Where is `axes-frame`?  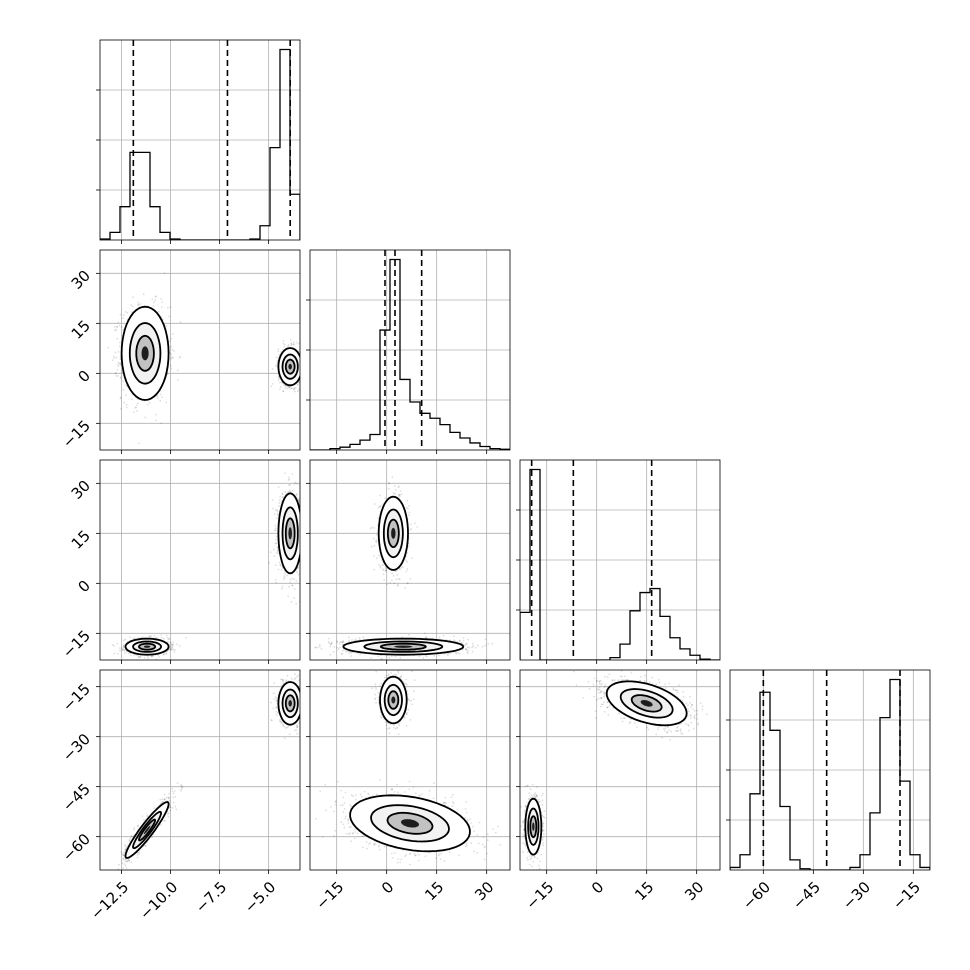
axes-frame is located at coordinates (200, 560).